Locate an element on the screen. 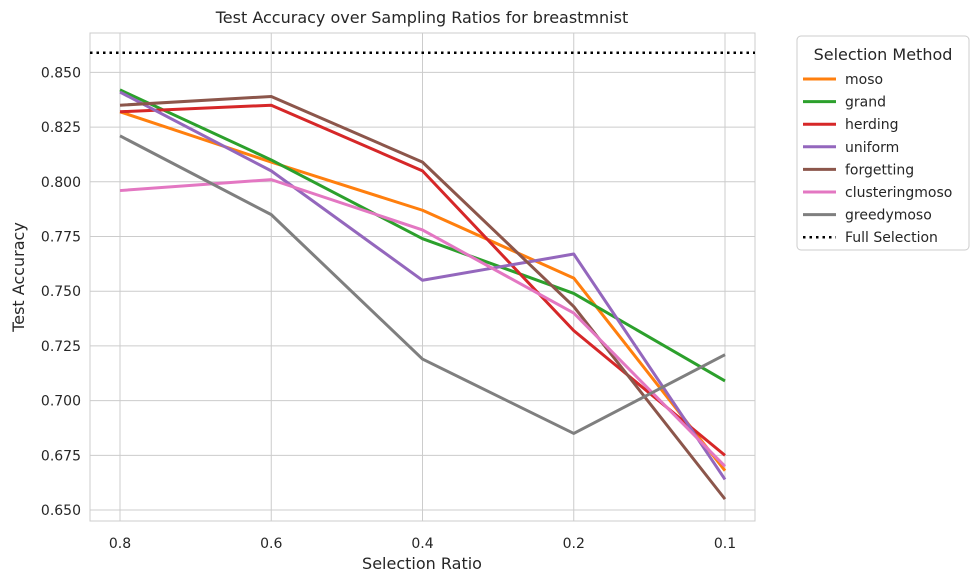 Image resolution: width=978 pixels, height=588 pixels. y-tick-label: 0.700 is located at coordinates (61, 402).